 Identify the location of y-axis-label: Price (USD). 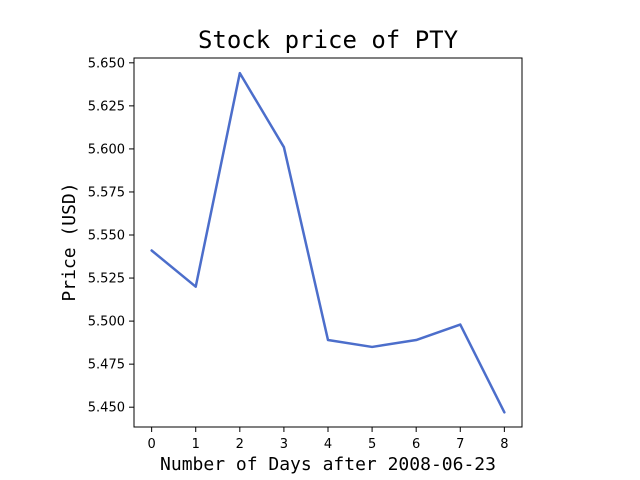
(69, 241).